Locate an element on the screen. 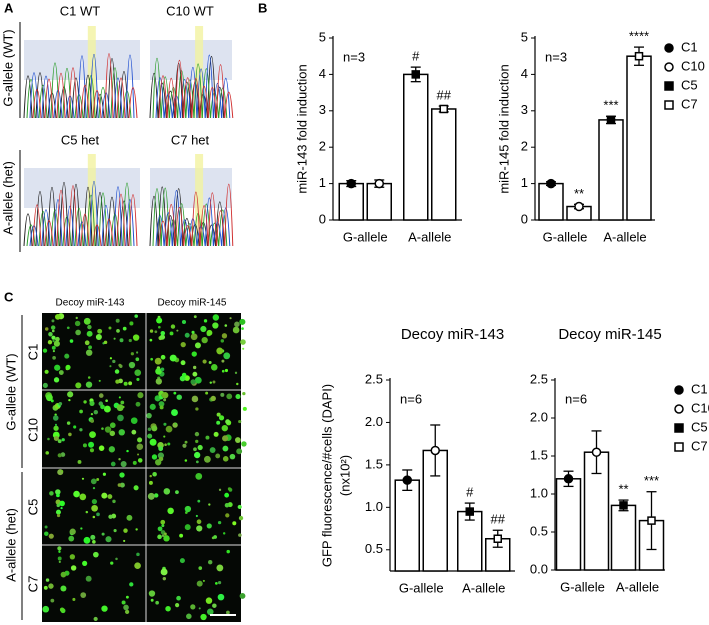 This screenshot has height=625, width=709. sample-title: C10 WT is located at coordinates (190, 10).